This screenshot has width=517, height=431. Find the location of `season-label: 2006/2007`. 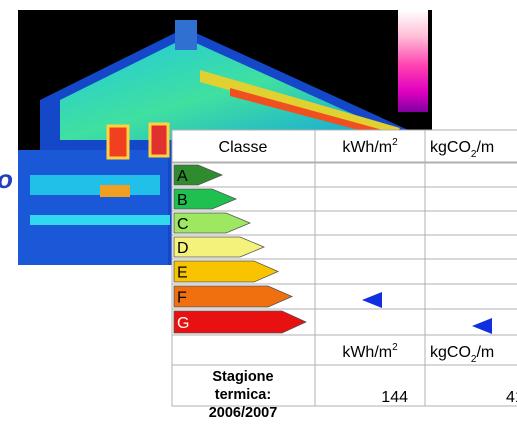

season-label: 2006/2007 is located at coordinates (243, 413).